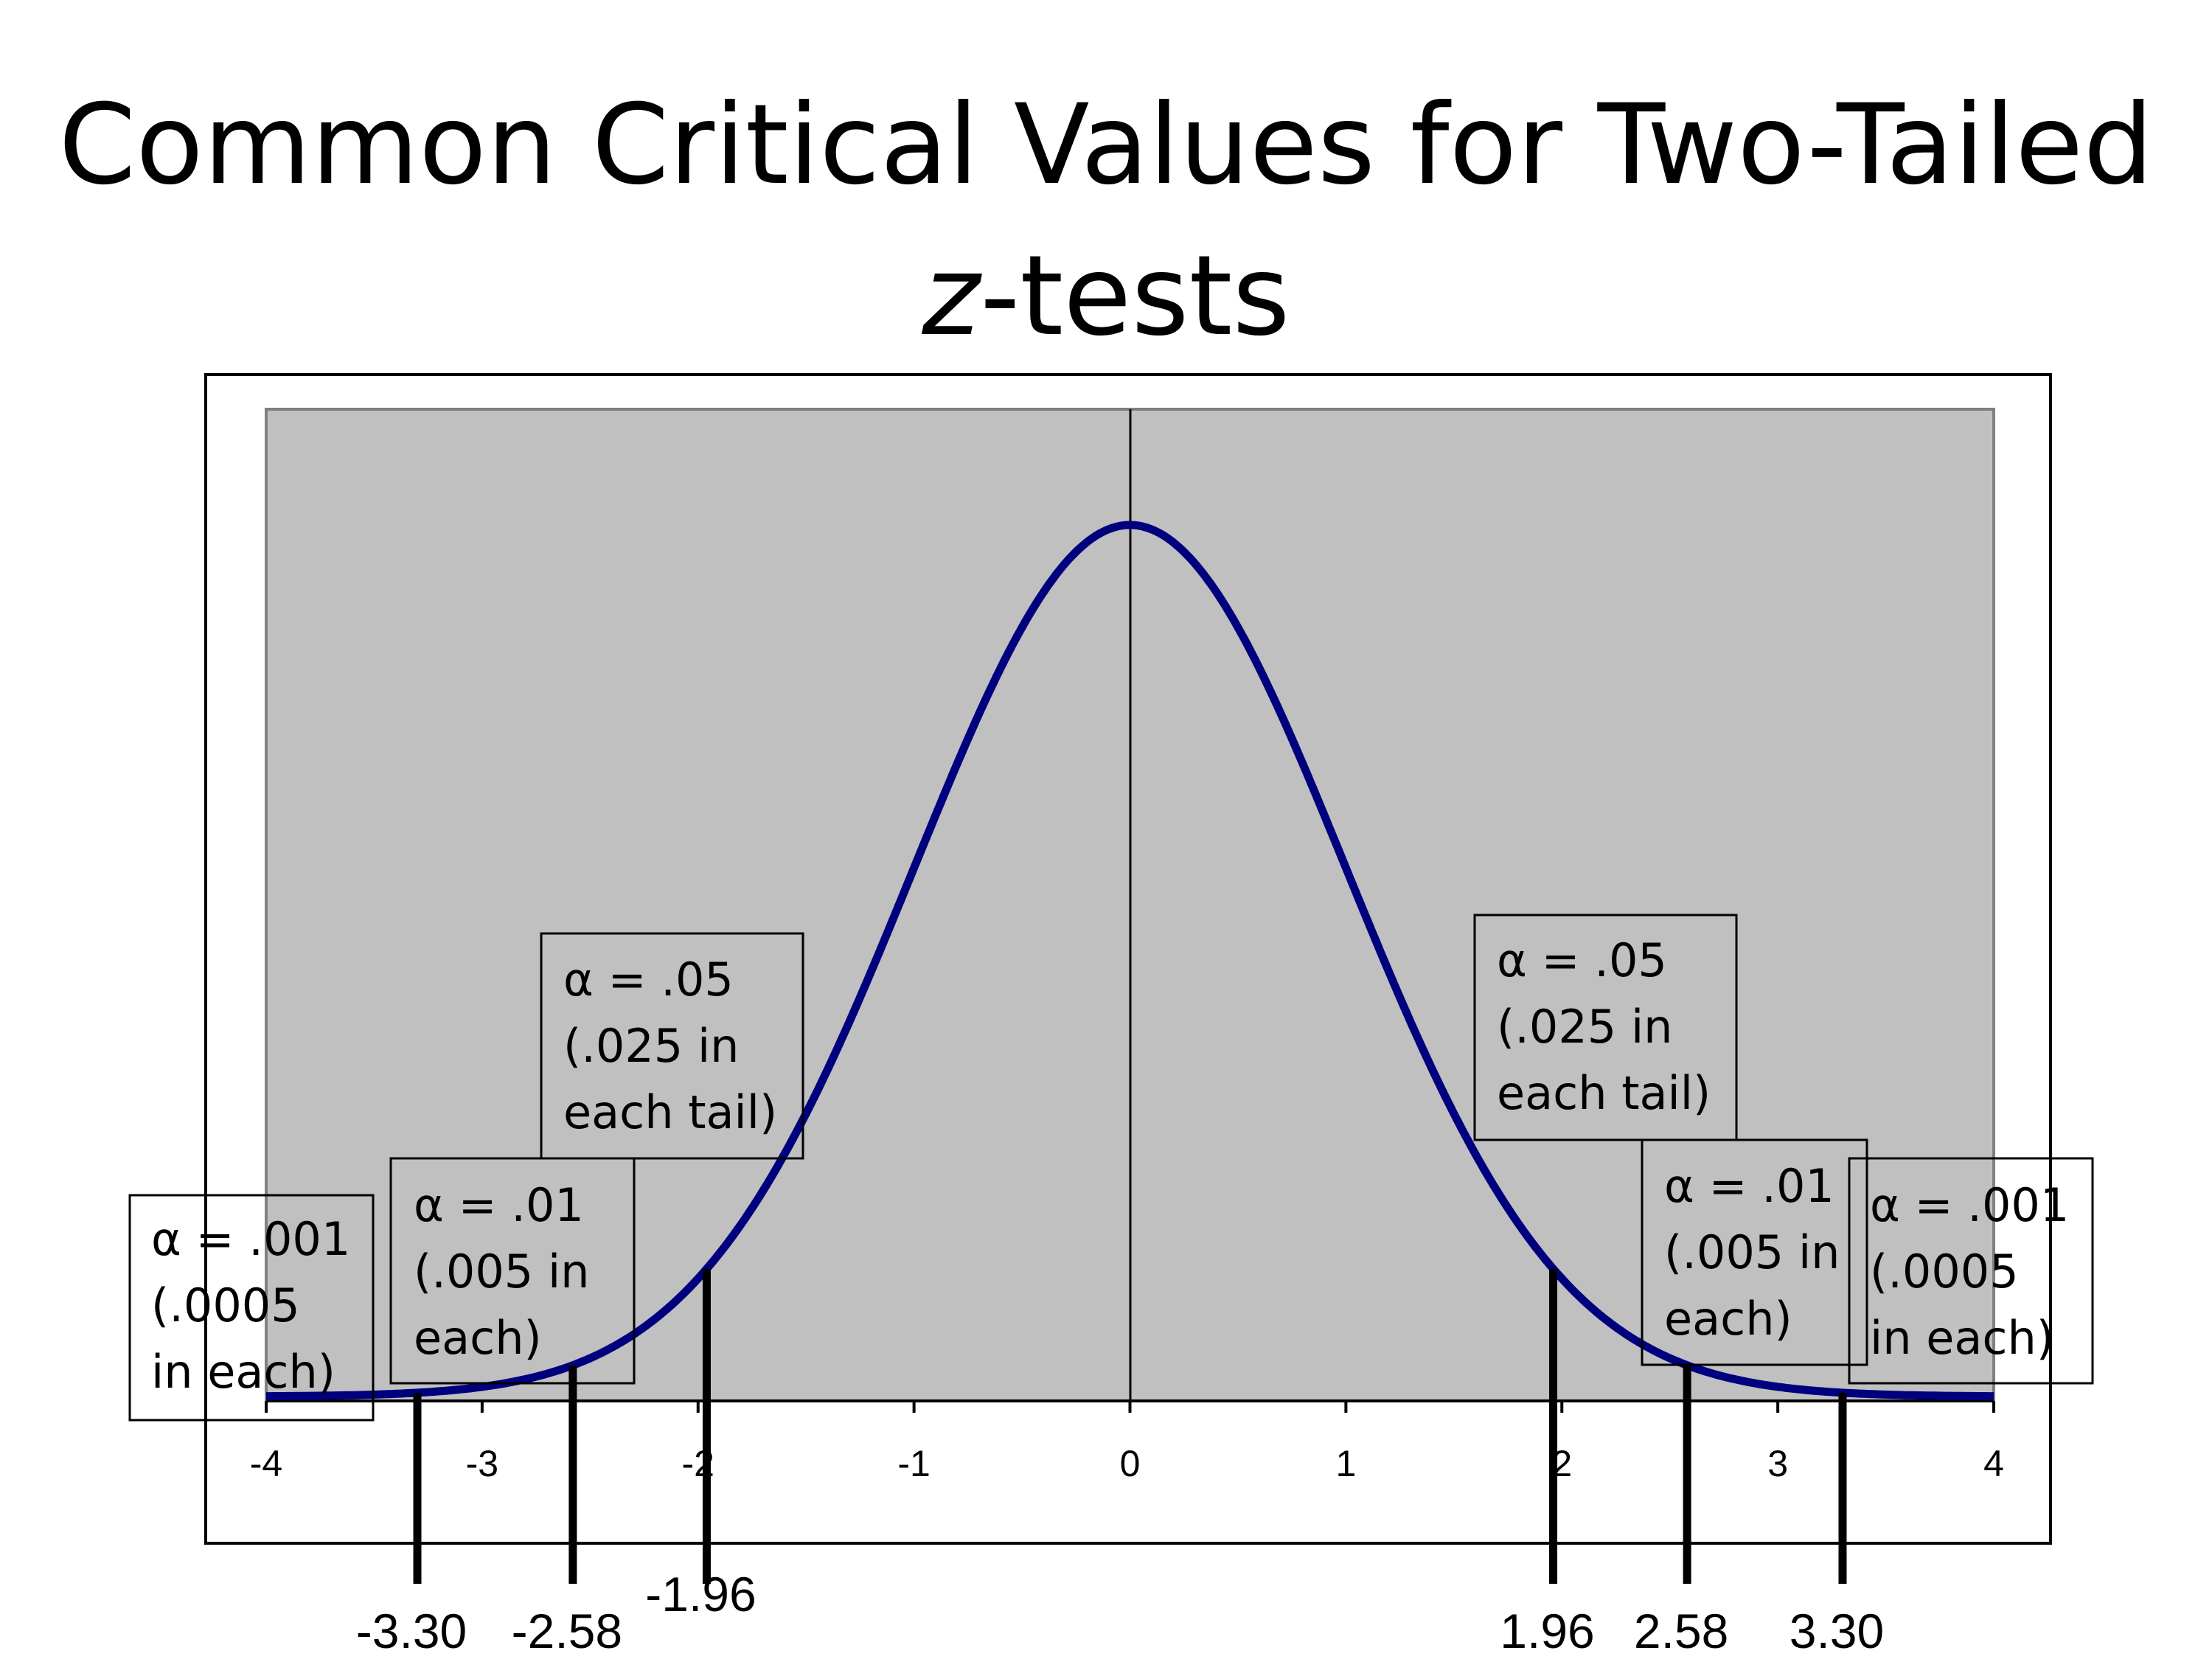 The image size is (2212, 1659). I want to click on annotation-left-05: α = .05 (.025 in each tail), so click(670, 1046).